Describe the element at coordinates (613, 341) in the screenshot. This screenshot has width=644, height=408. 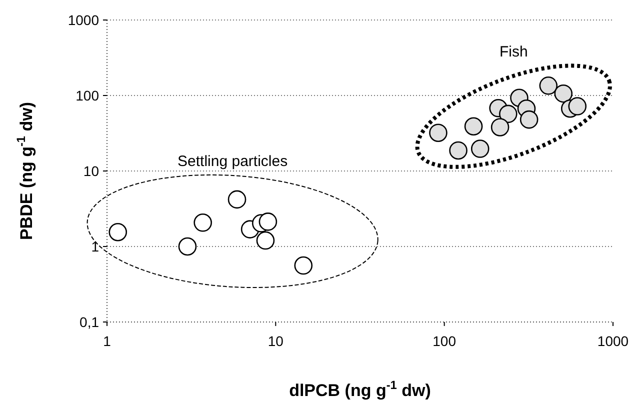
I see `x-tick-label: 1000` at that location.